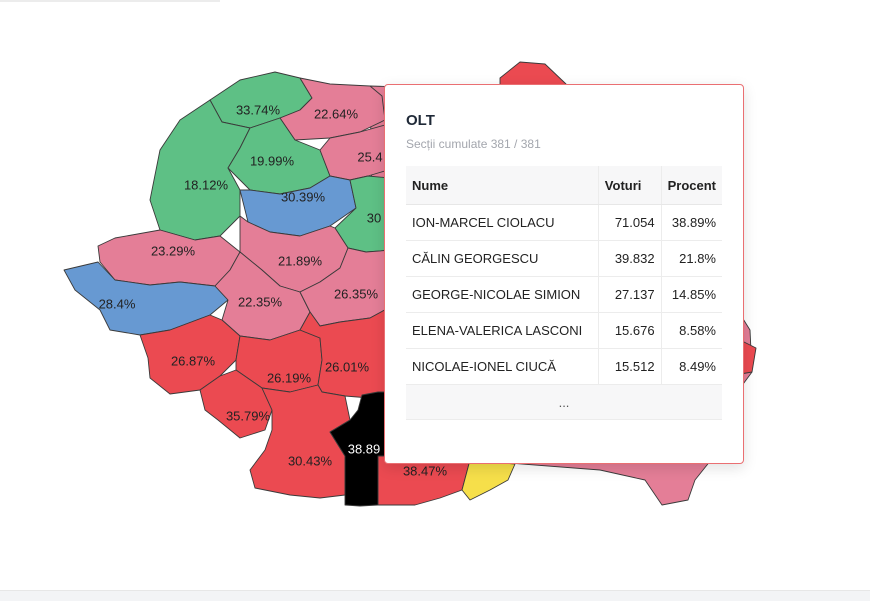 This screenshot has height=601, width=870. What do you see at coordinates (502, 258) in the screenshot?
I see `candidate-name: CĂLIN GEORGESCU` at bounding box center [502, 258].